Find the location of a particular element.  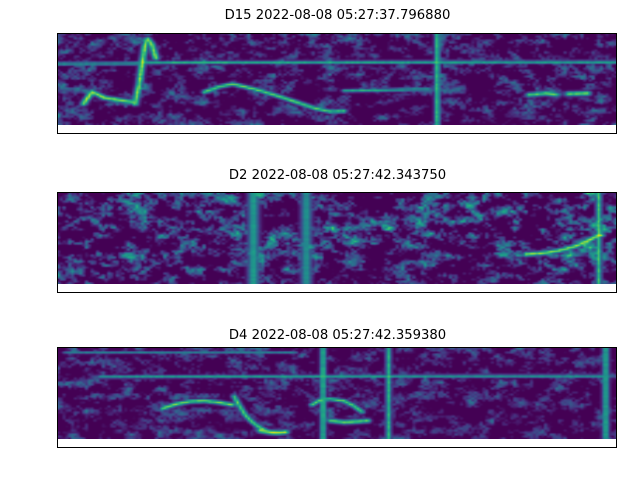

panel-title-1: D15 2022-08-08 05:27:37.796880 is located at coordinates (337, 15).